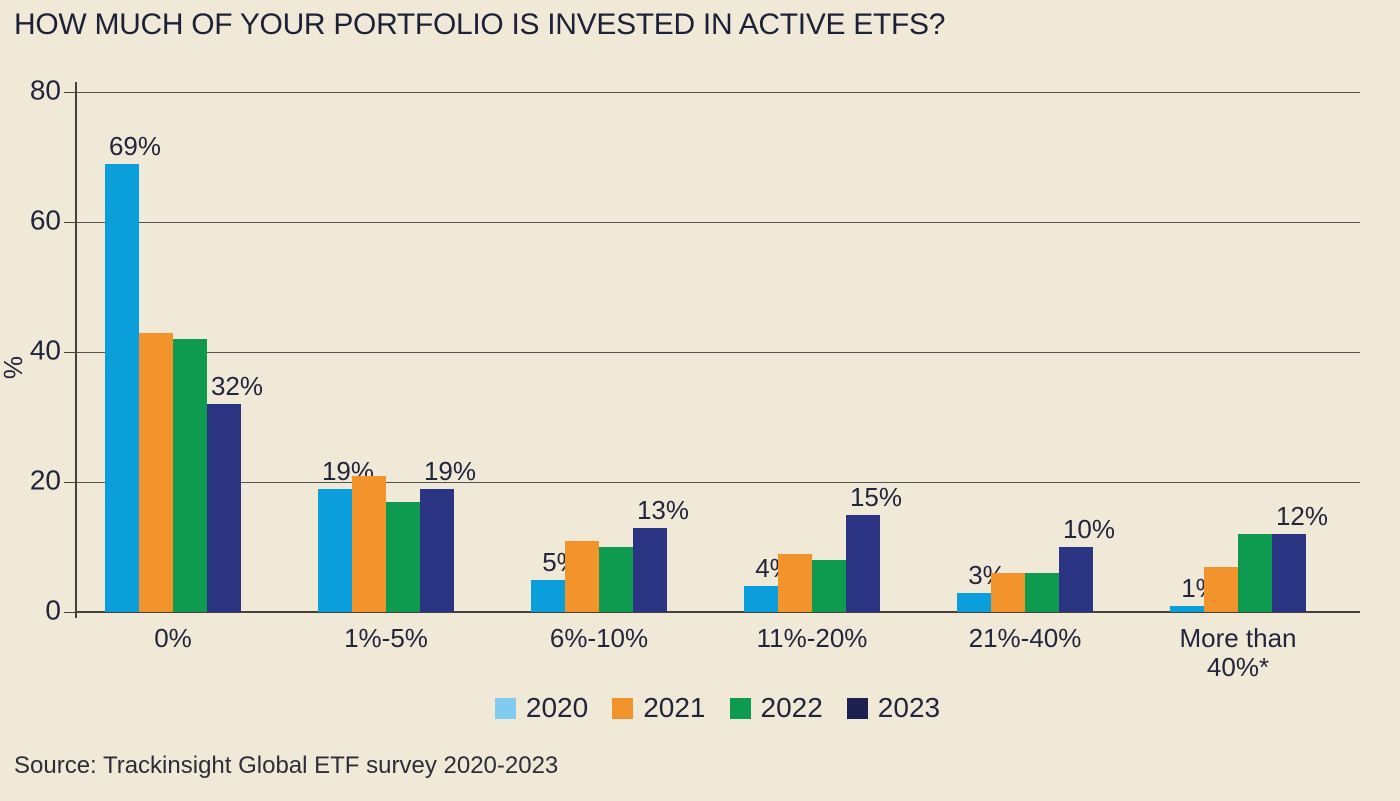 This screenshot has width=1400, height=801. What do you see at coordinates (857, 708) in the screenshot?
I see `legend-swatch-2023` at bounding box center [857, 708].